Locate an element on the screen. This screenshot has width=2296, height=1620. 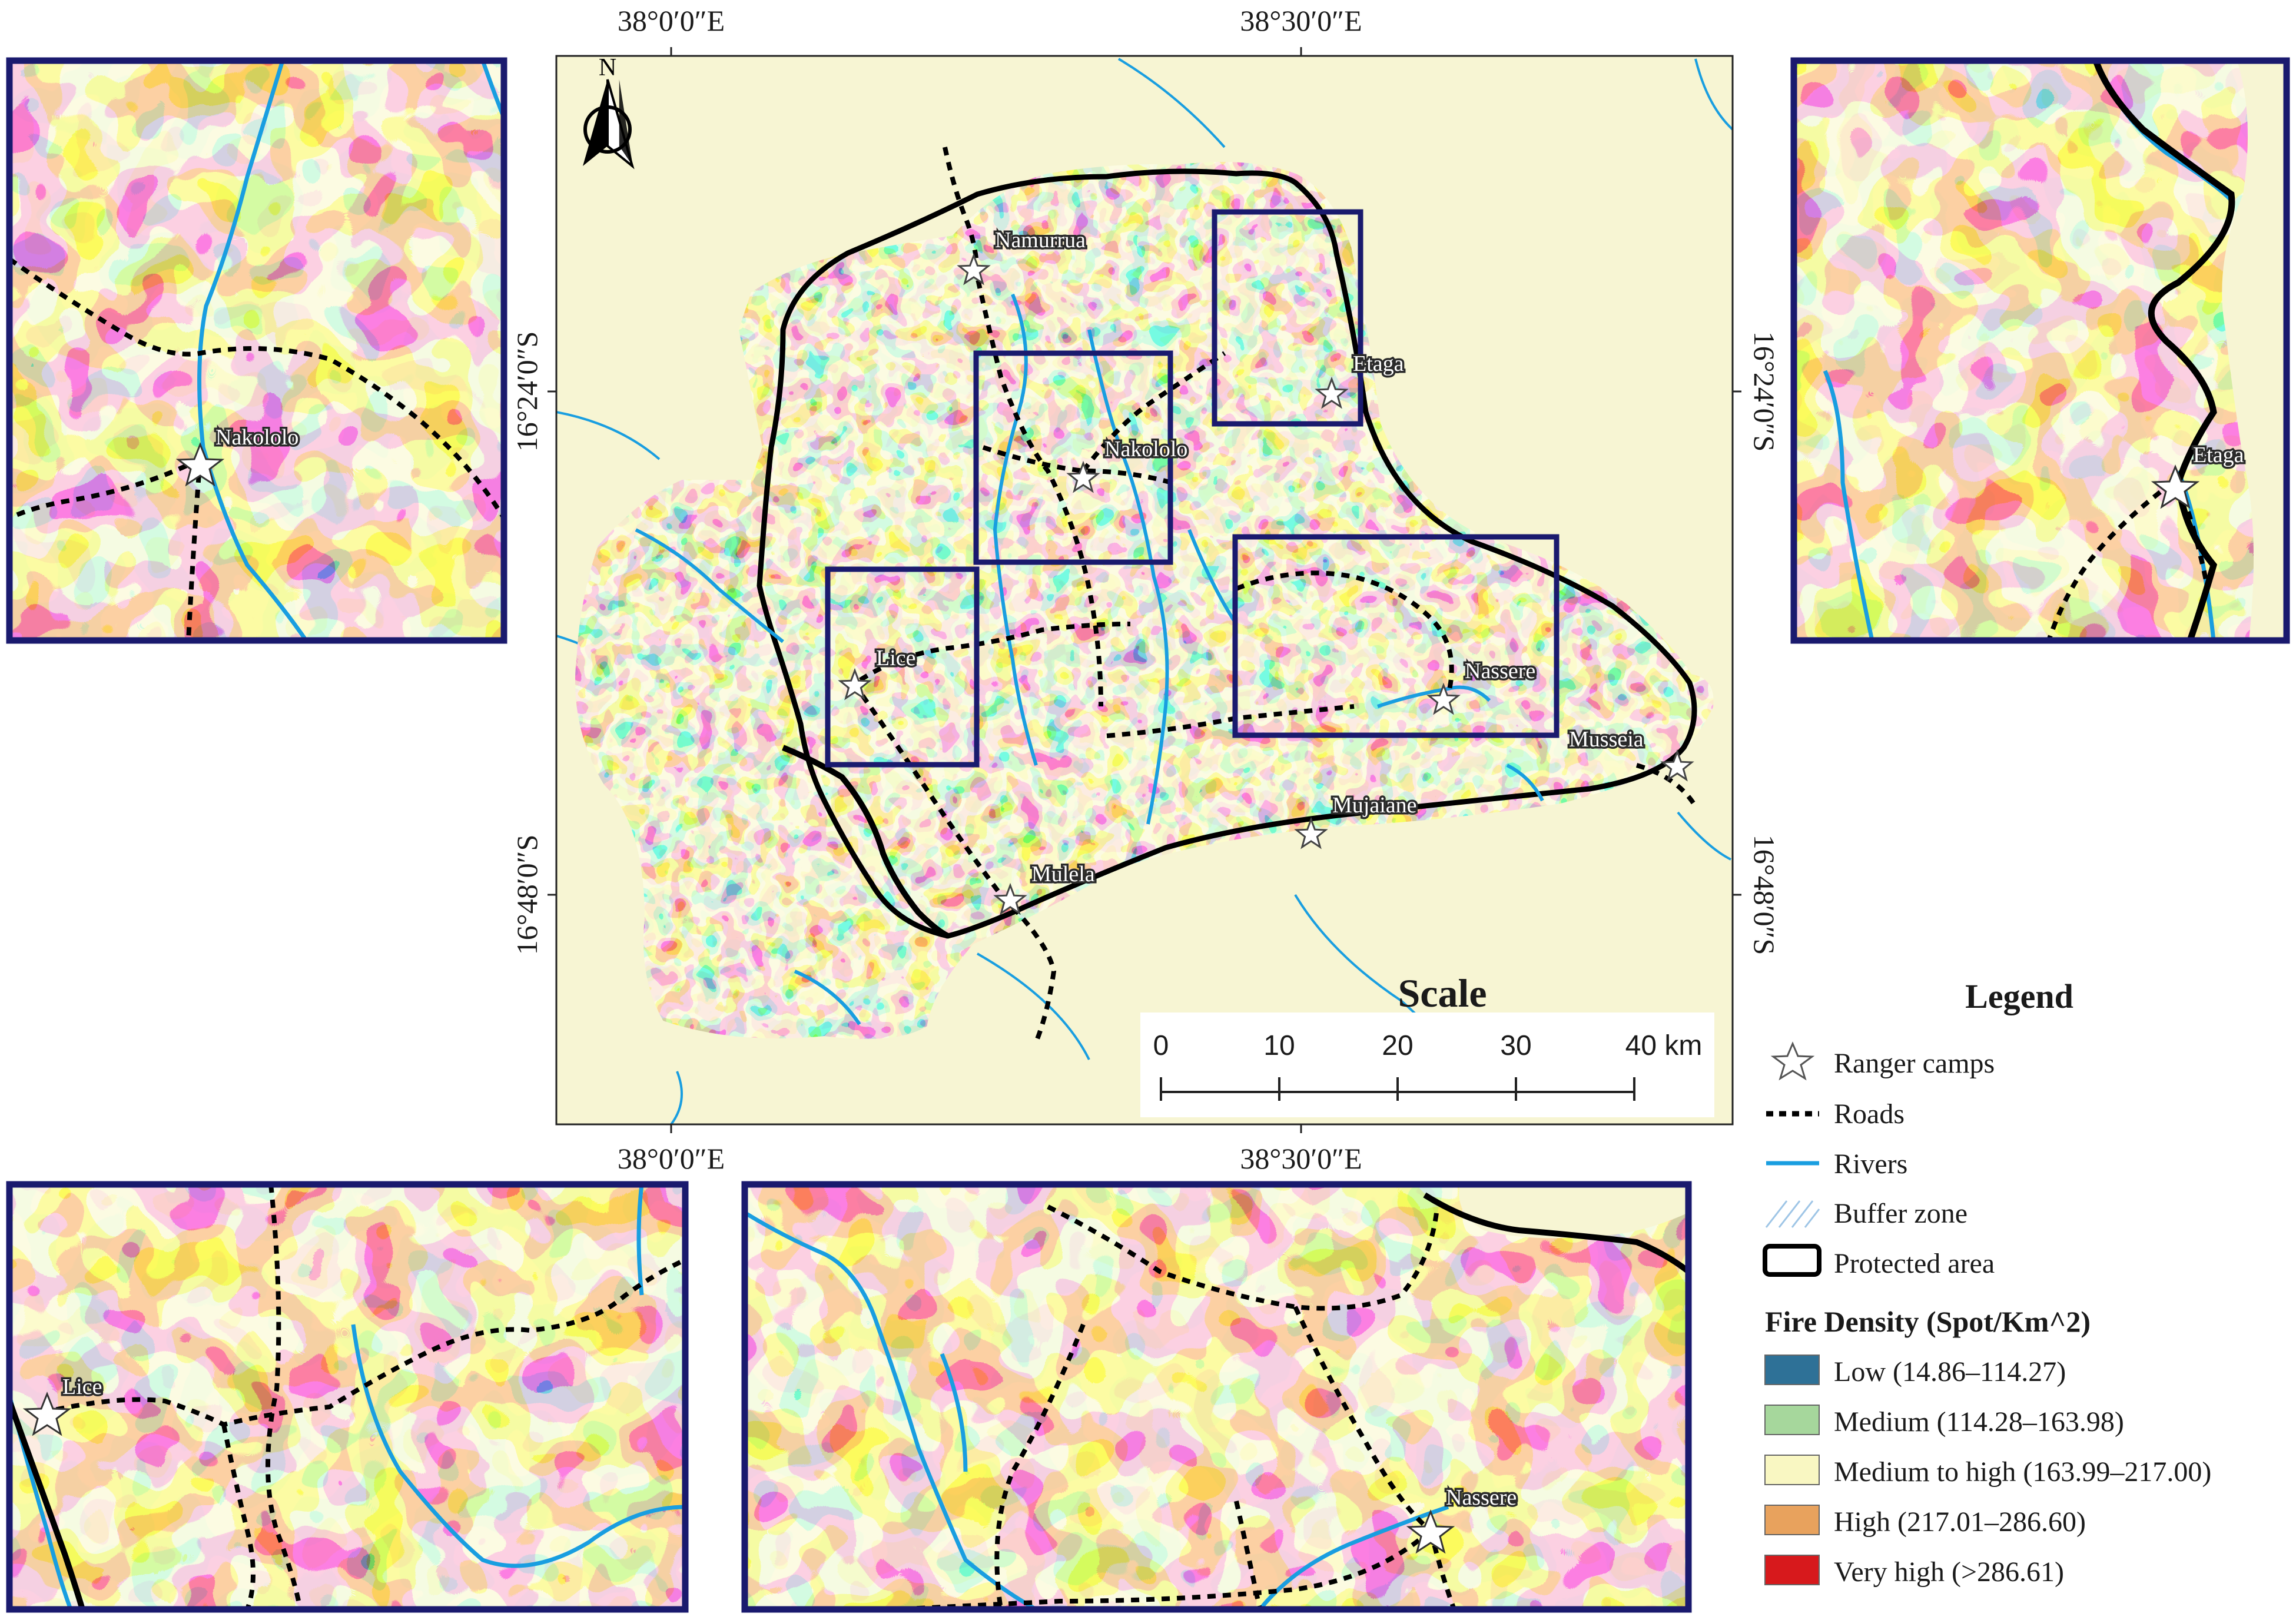
inset-camp-nassere: Nassere is located at coordinates (1462, 1519).